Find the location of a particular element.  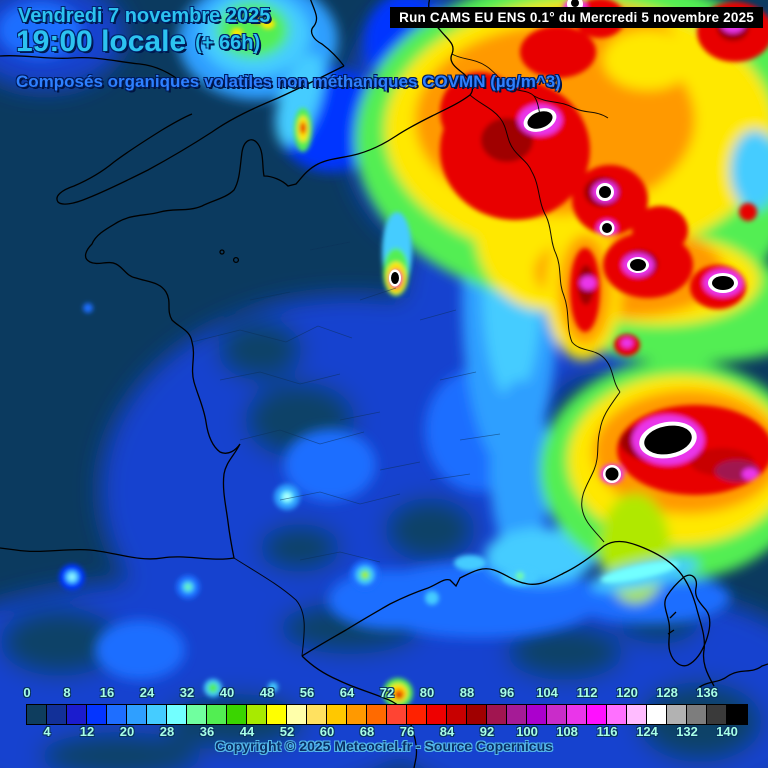

legend-tick: 12 is located at coordinates (87, 731).